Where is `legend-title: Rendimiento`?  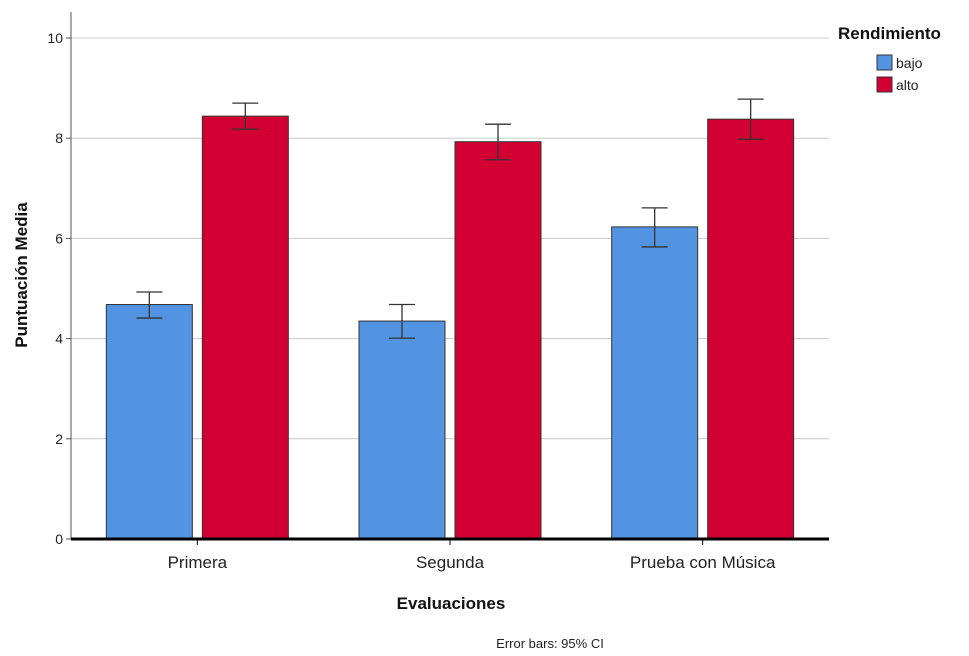 legend-title: Rendimiento is located at coordinates (889, 33).